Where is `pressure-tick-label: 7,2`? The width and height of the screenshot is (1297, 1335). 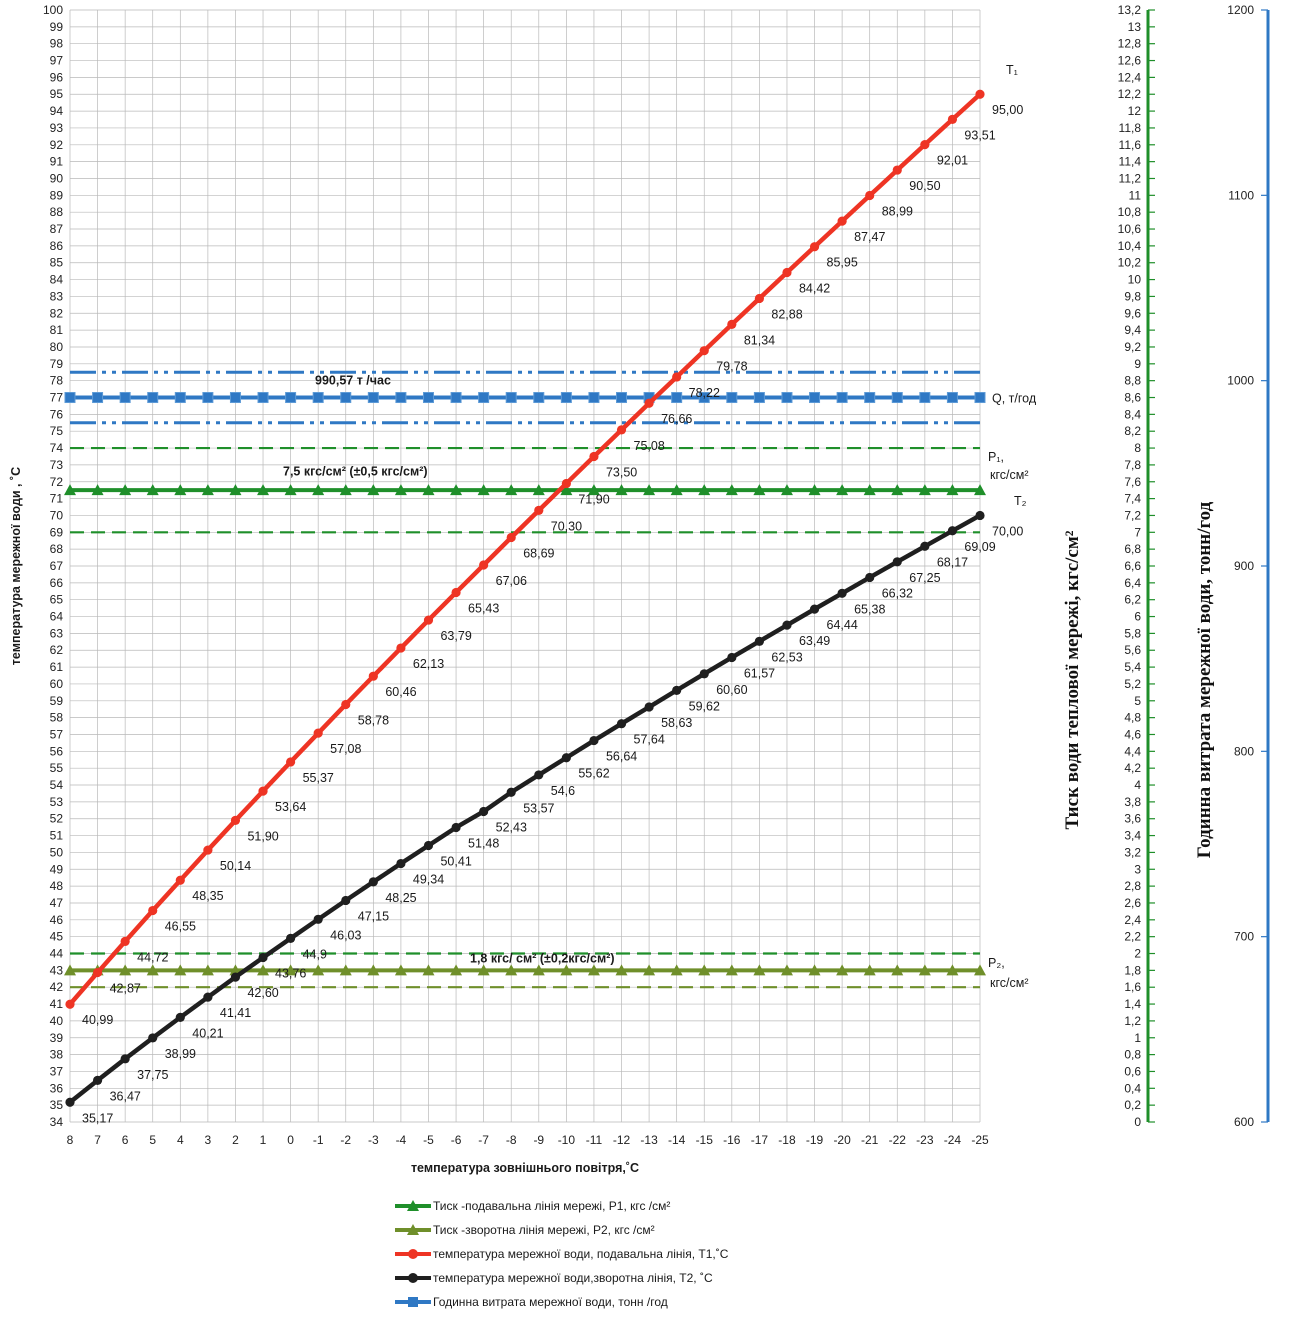 pressure-tick-label: 7,2 is located at coordinates (1132, 515).